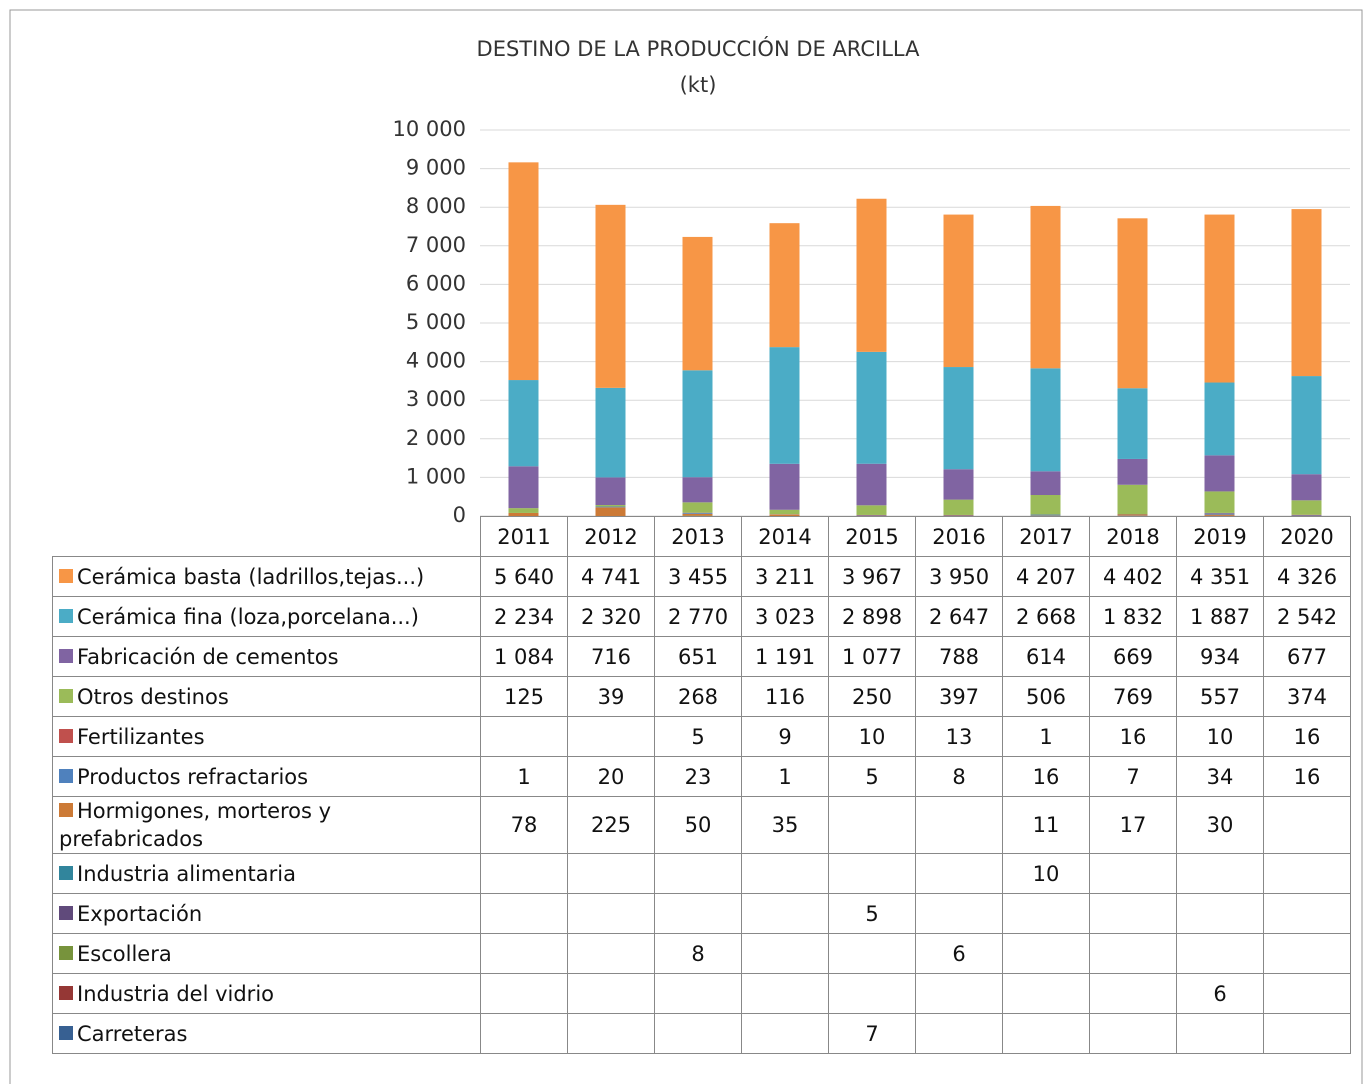  I want to click on table-cell: 20, so click(611, 776).